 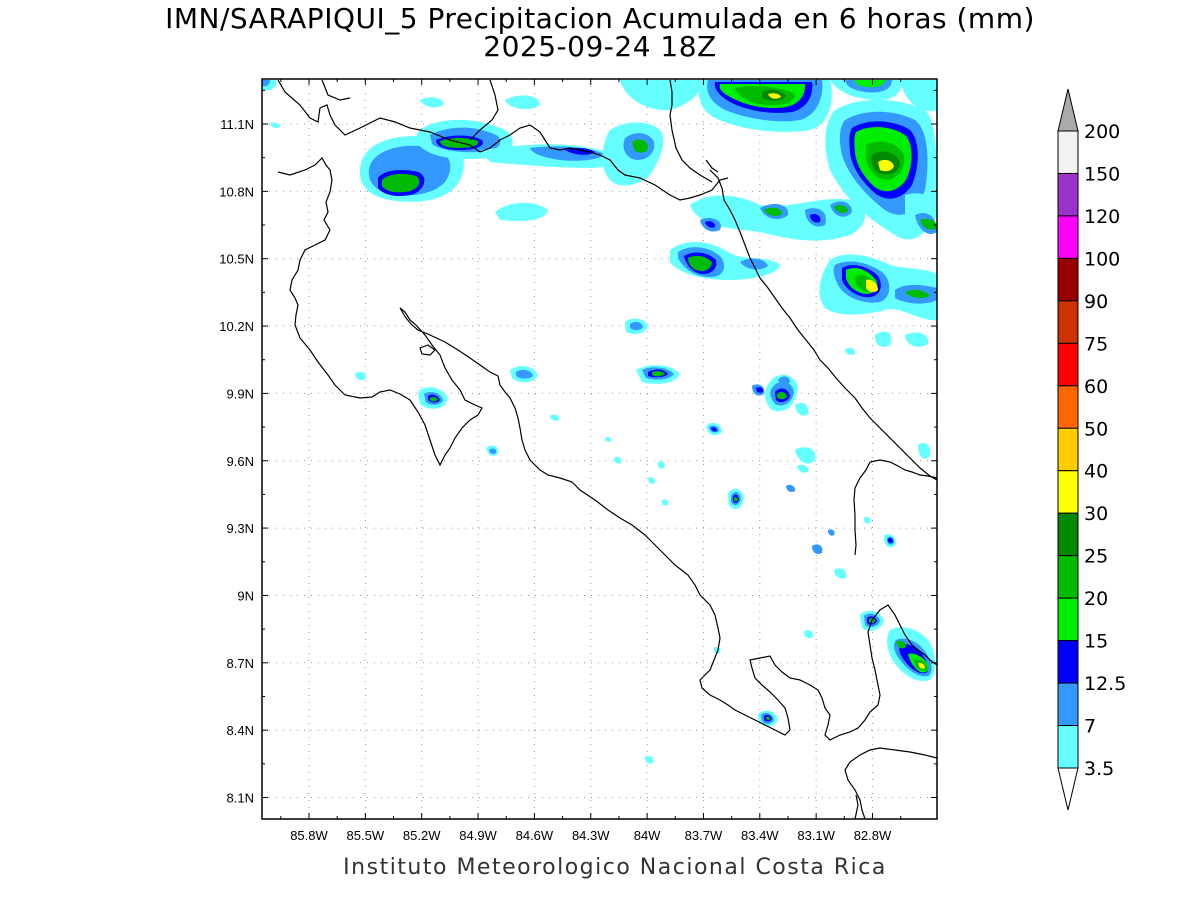 I want to click on colorbar-label: 7, so click(x=1090, y=727).